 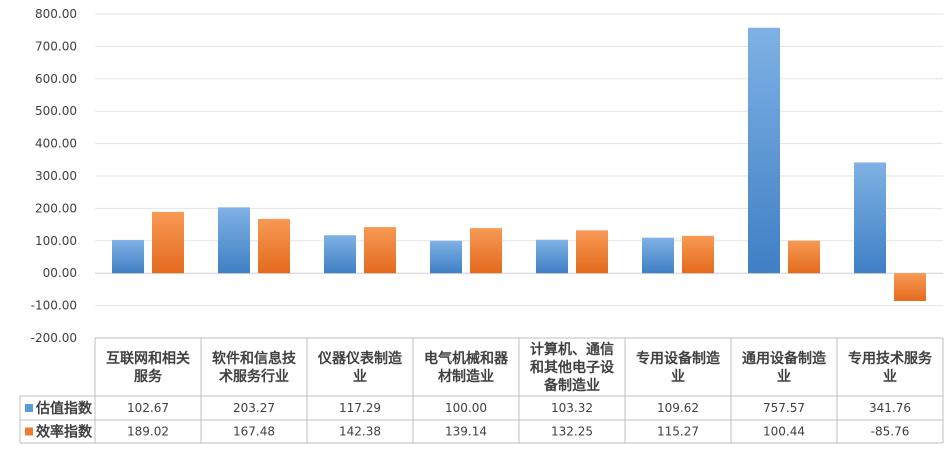 What do you see at coordinates (678, 367) in the screenshot?
I see `category-label: 专用设备制造业` at bounding box center [678, 367].